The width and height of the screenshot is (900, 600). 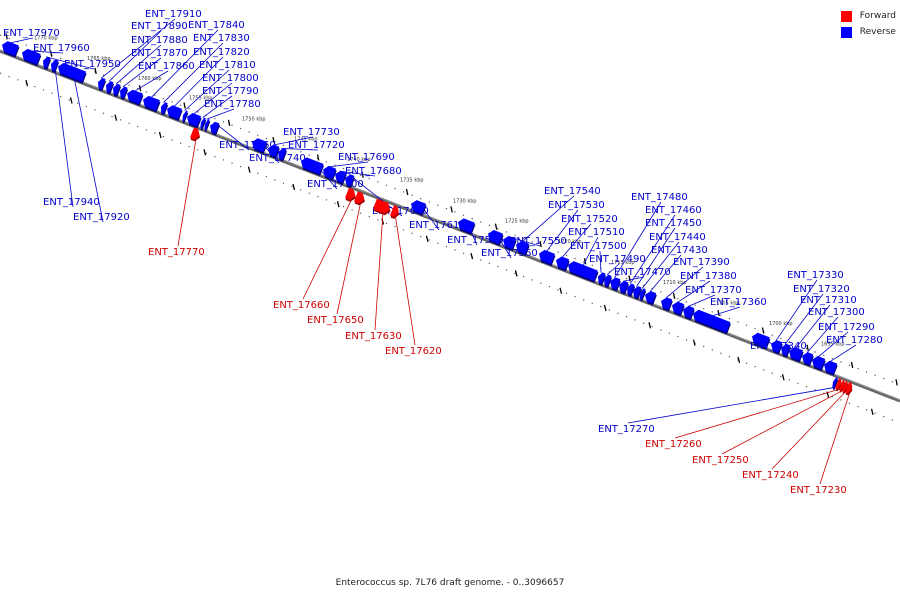 What do you see at coordinates (437, 225) in the screenshot?
I see `gene-label-ent-17610: ENT_17610` at bounding box center [437, 225].